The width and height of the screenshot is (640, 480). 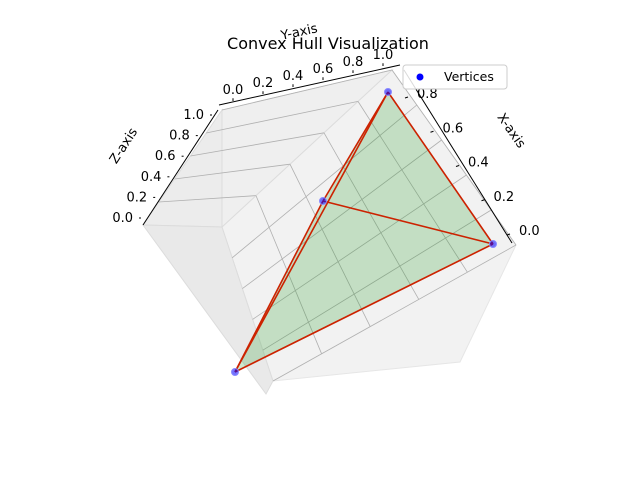 I want to click on legend-frame, so click(x=455, y=77).